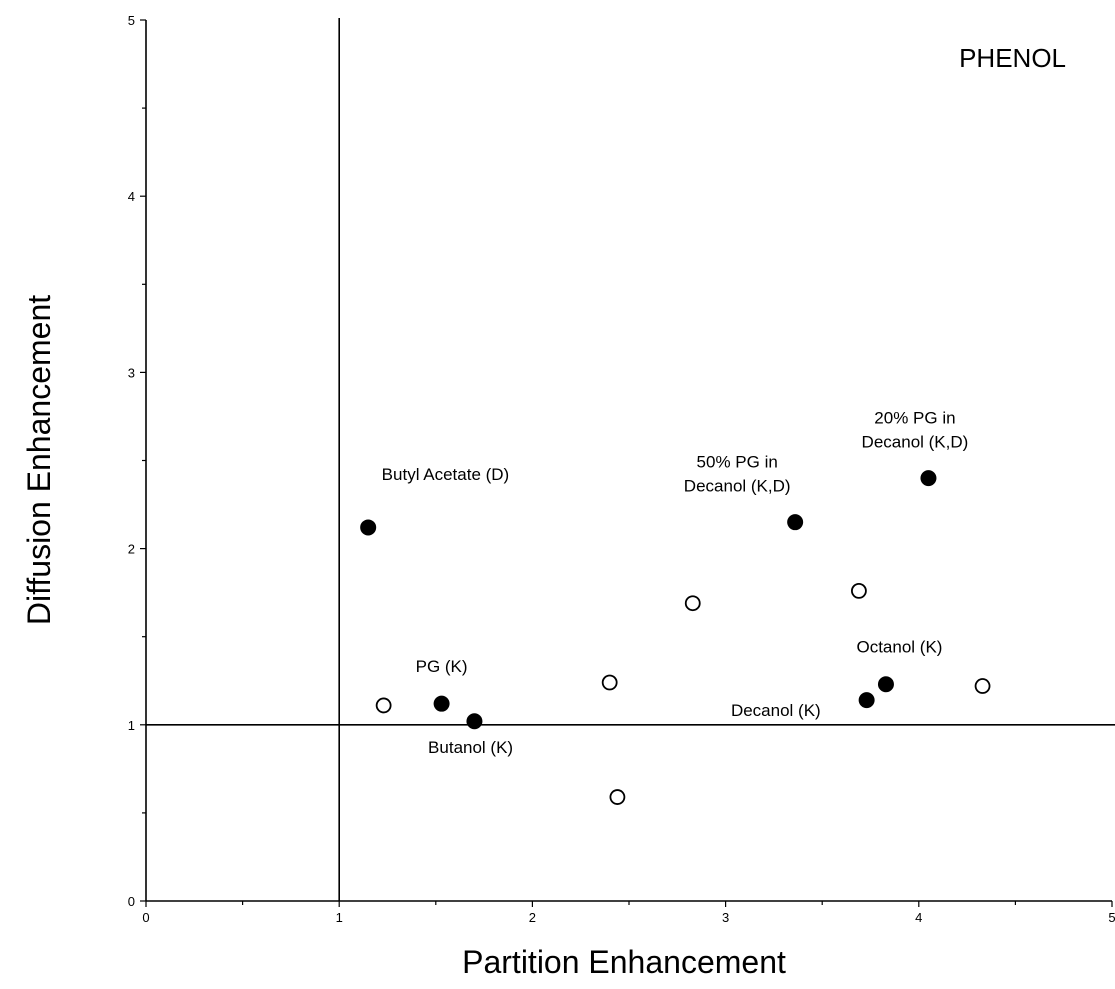 This screenshot has height=989, width=1115. What do you see at coordinates (918, 917) in the screenshot?
I see `x-tick-label: 4` at bounding box center [918, 917].